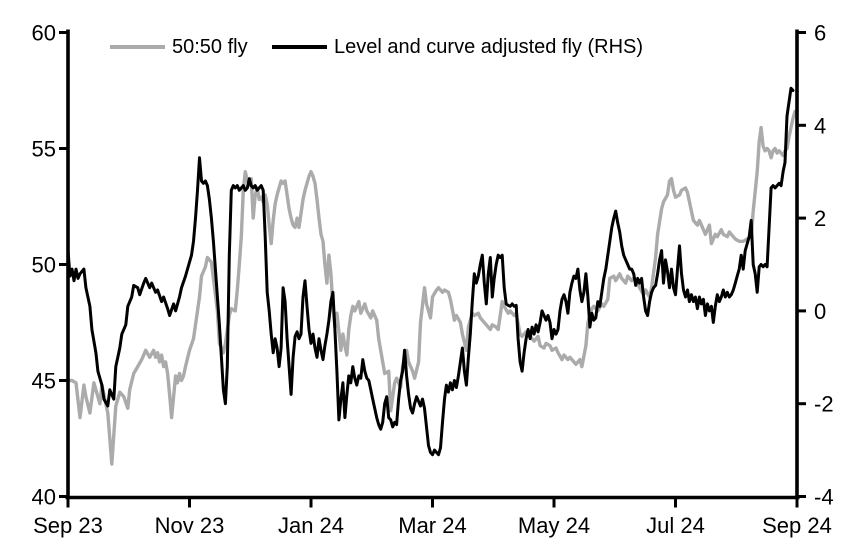 The height and width of the screenshot is (551, 852). Describe the element at coordinates (554, 525) in the screenshot. I see `x-axis-tick-label: May 24` at that location.